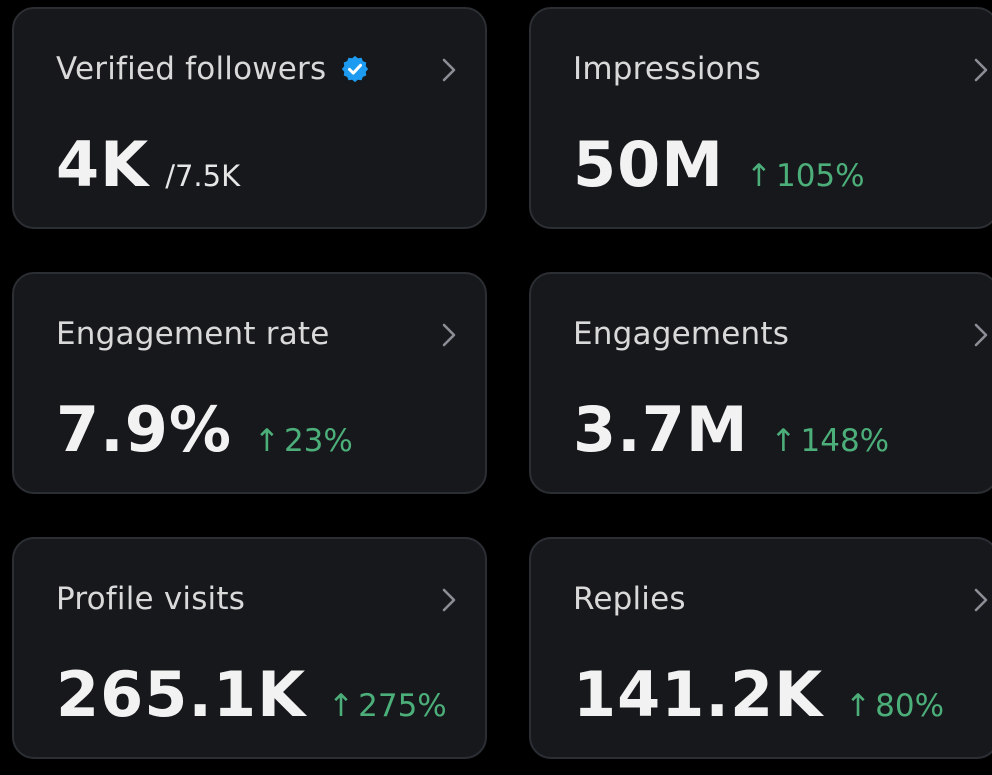  I want to click on engagement-rate-change: ↑ 23%, so click(303, 441).